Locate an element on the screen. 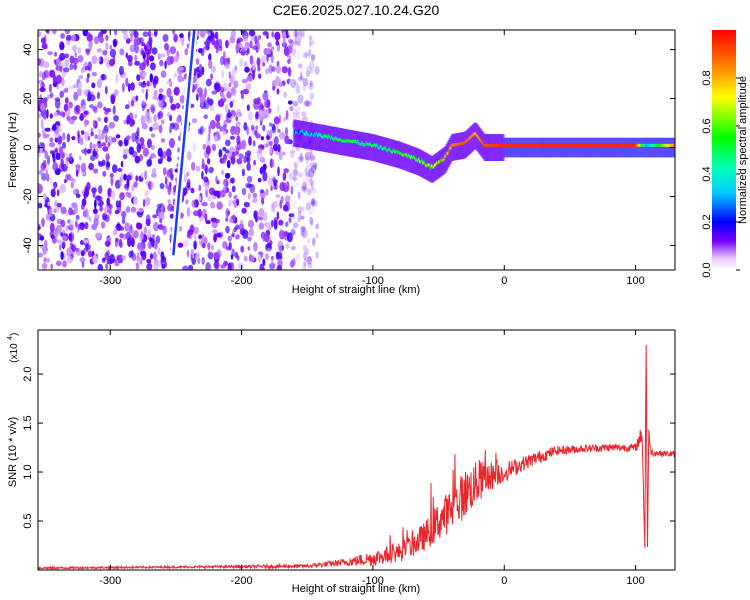  colorbar-gradient is located at coordinates (724, 150).